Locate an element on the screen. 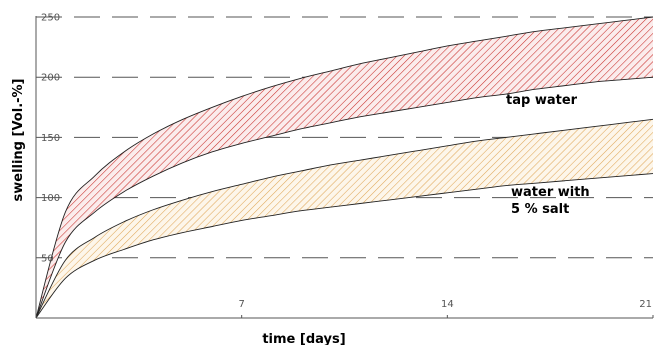  x-axis-title: time [days] is located at coordinates (303, 338).